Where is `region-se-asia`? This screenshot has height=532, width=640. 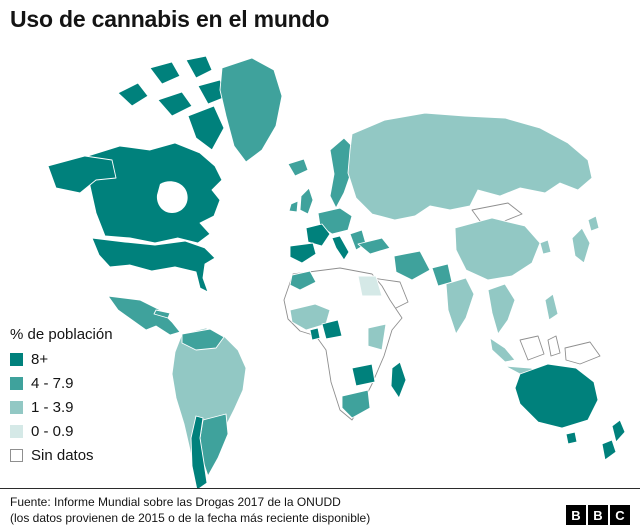 region-se-asia is located at coordinates (501, 309).